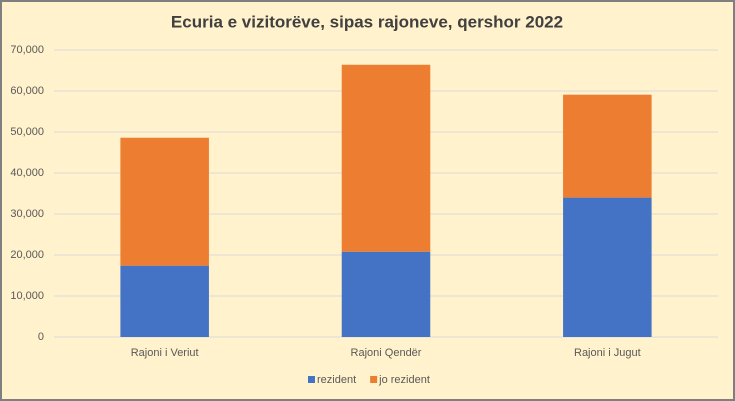 The height and width of the screenshot is (401, 735). What do you see at coordinates (27, 296) in the screenshot?
I see `y-tick-label: 10,000` at bounding box center [27, 296].